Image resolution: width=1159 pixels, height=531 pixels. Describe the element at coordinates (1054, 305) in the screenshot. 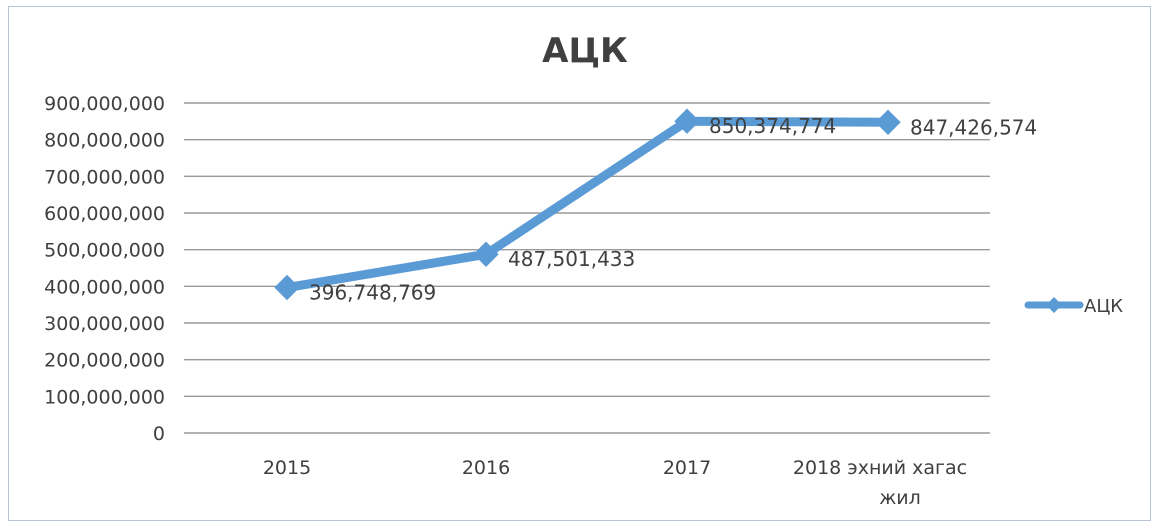

I see `legend-marker-swatch` at that location.